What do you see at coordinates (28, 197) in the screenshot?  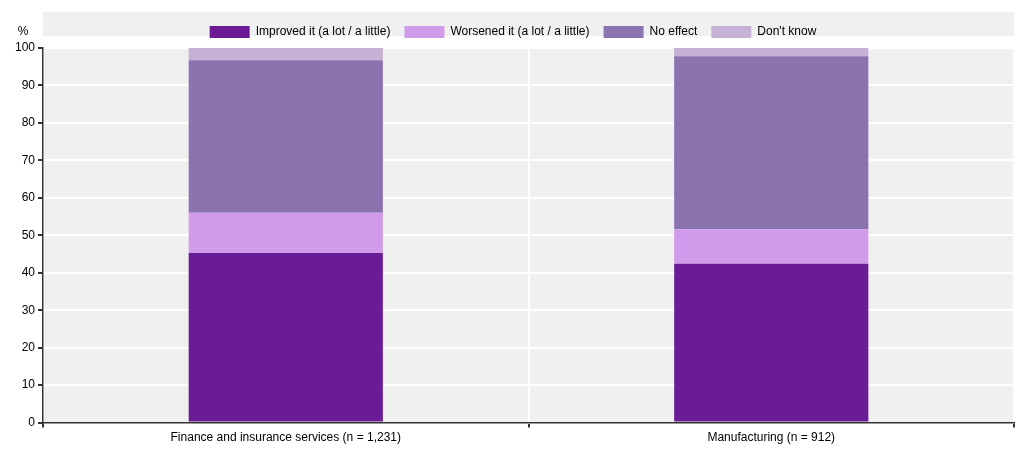 I see `y-tick-label: 60` at bounding box center [28, 197].